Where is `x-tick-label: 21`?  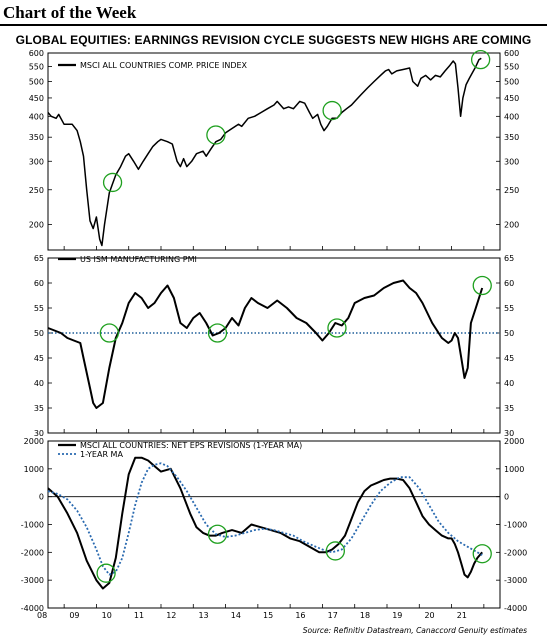
x-tick-label: 21 is located at coordinates (462, 615).